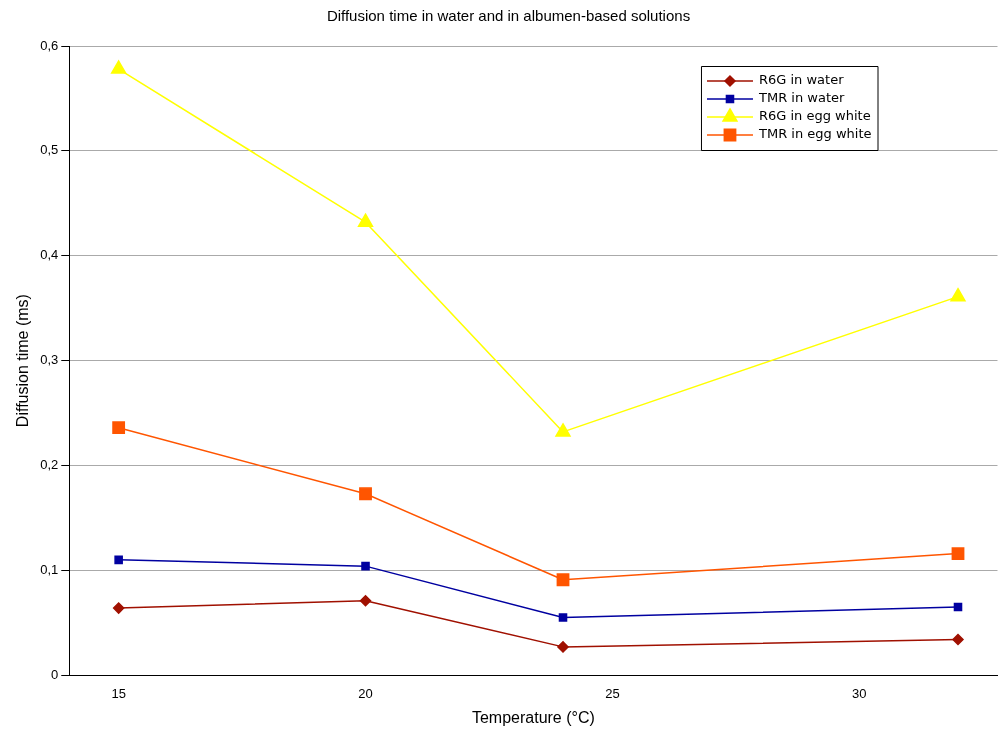 The image size is (1007, 738). I want to click on y-axis-title: Diffusion time (ms), so click(23, 361).